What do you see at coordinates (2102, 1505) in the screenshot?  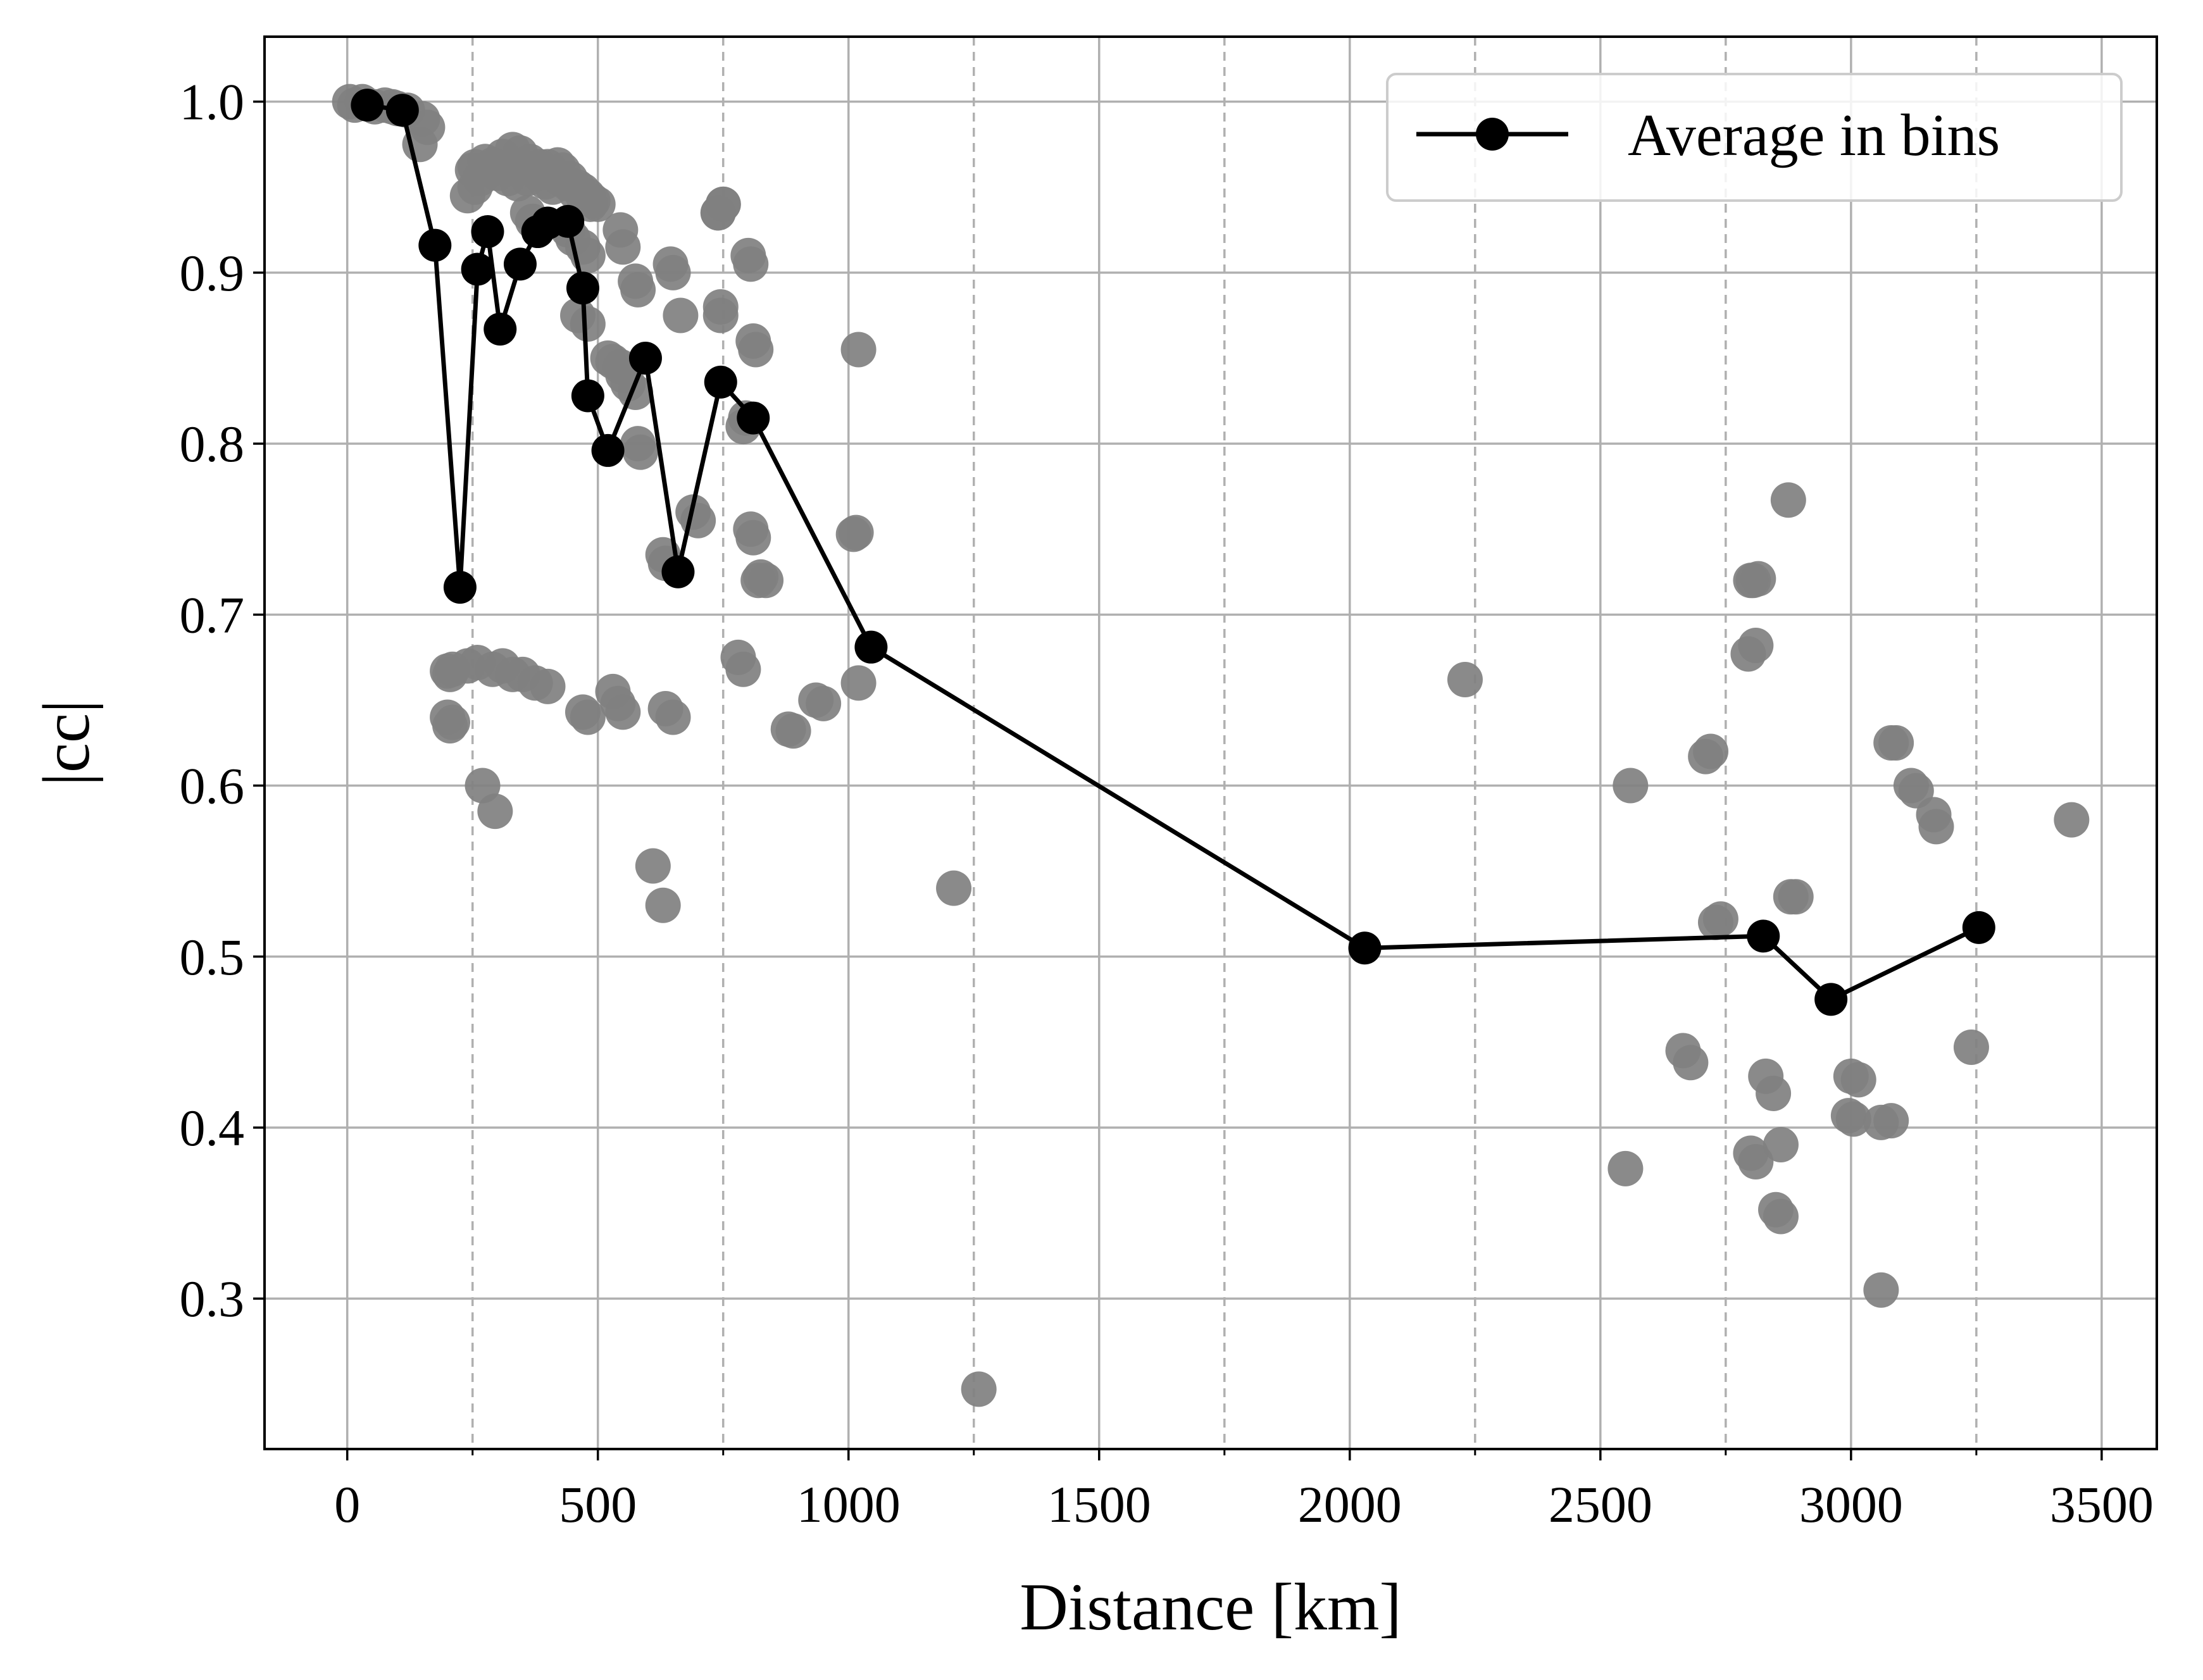 I see `x-tick-label: 3500` at bounding box center [2102, 1505].